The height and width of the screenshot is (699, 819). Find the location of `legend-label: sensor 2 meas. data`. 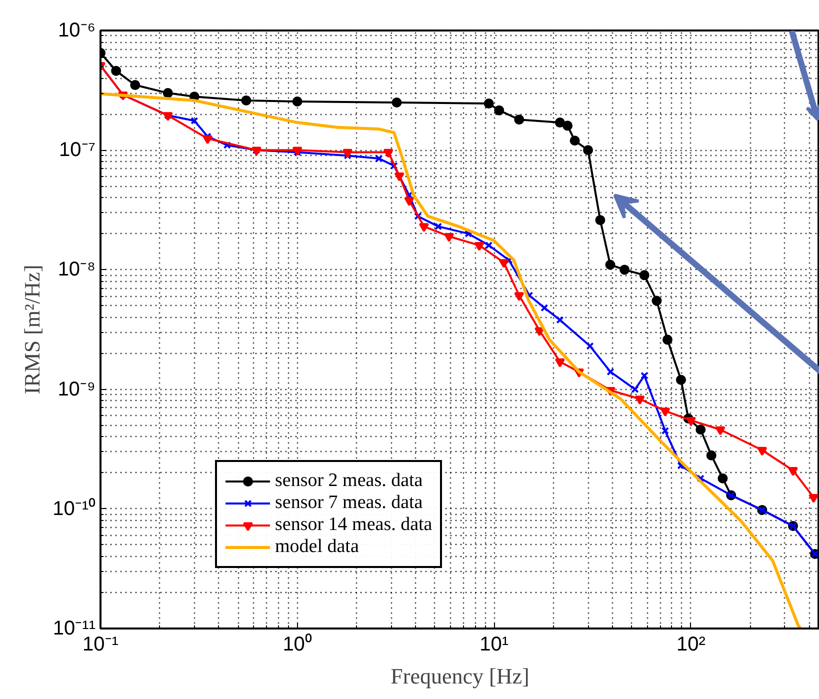

legend-label: sensor 2 meas. data is located at coordinates (349, 481).